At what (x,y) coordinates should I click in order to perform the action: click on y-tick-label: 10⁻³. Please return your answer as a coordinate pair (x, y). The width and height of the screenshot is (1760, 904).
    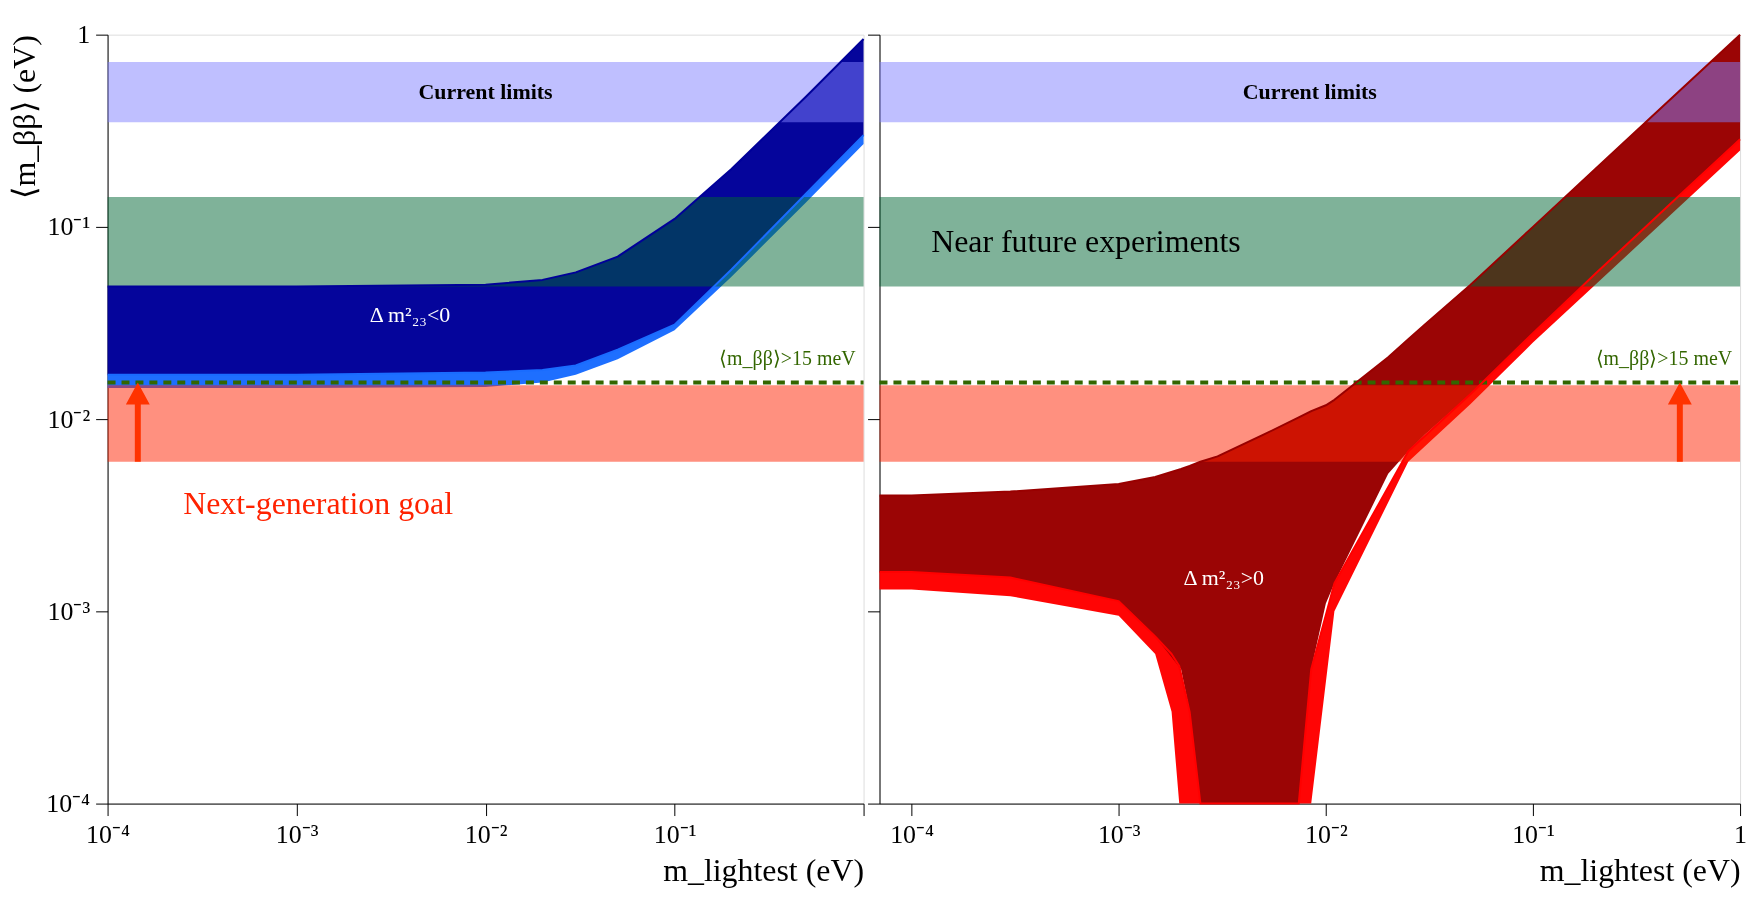
    Looking at the image, I should click on (69, 611).